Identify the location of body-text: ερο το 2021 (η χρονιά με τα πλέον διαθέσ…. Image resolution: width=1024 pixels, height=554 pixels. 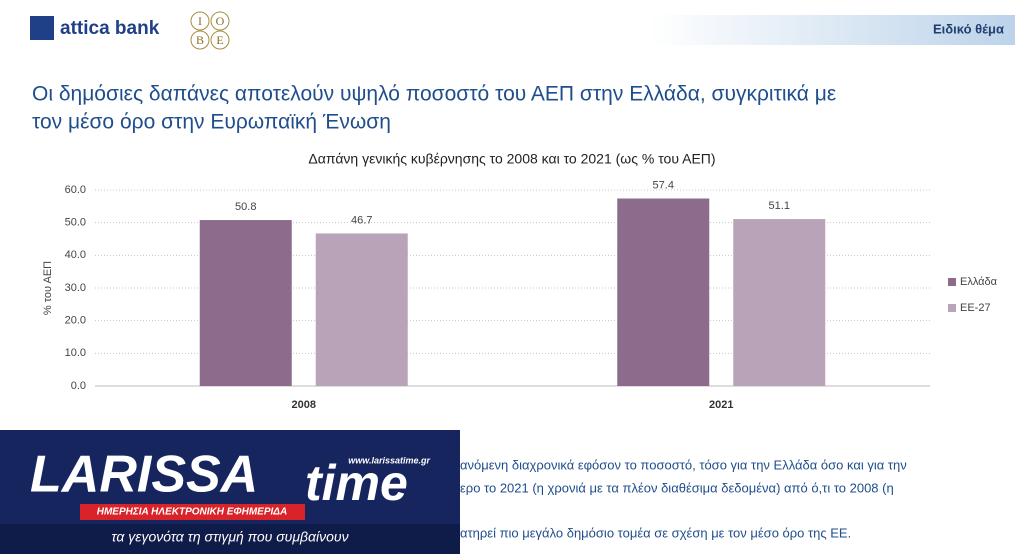
(677, 487).